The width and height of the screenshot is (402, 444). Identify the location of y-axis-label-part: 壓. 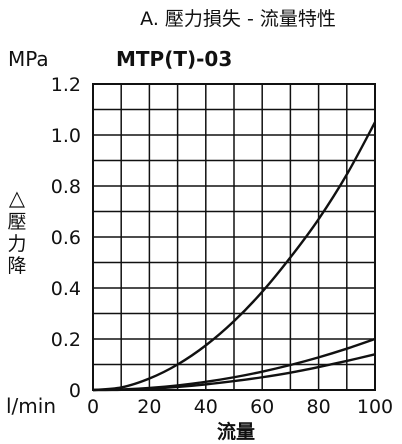
(16, 222).